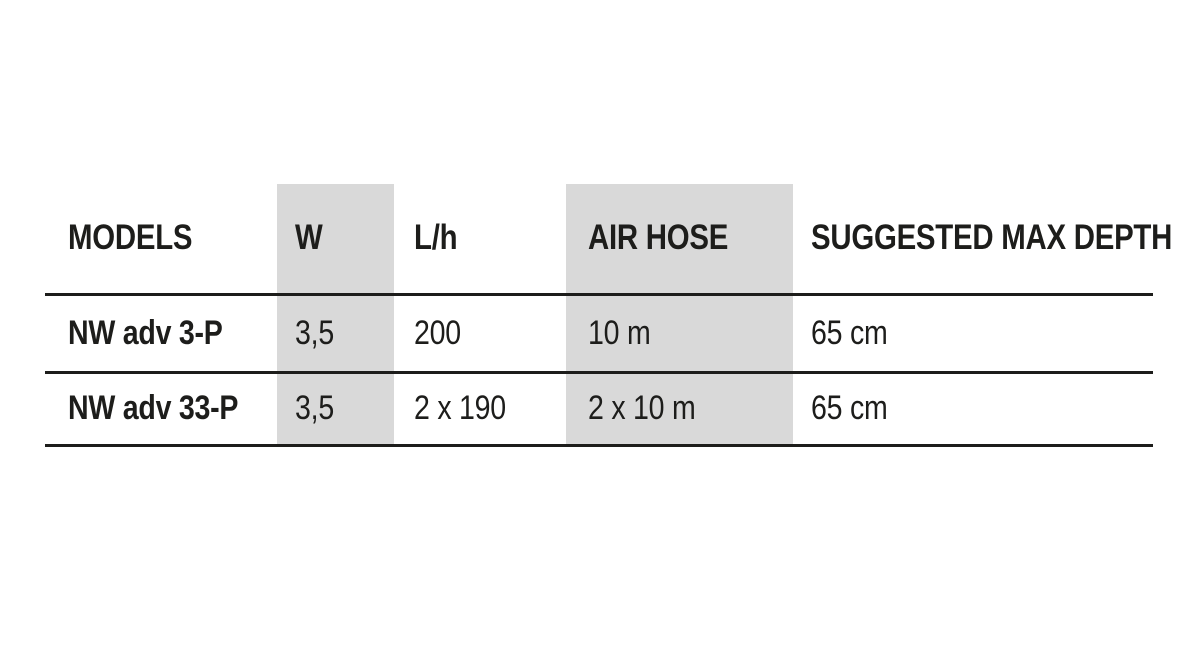  I want to click on header-cell-max-depth: SUGGESTED MAX DEPTH, so click(982, 240).